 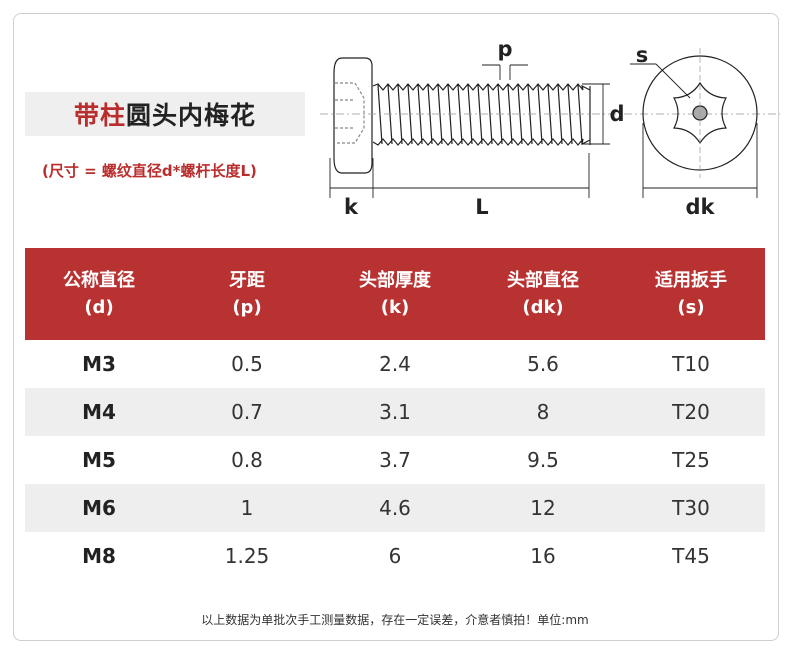 What do you see at coordinates (691, 307) in the screenshot?
I see `header-text: (s)` at bounding box center [691, 307].